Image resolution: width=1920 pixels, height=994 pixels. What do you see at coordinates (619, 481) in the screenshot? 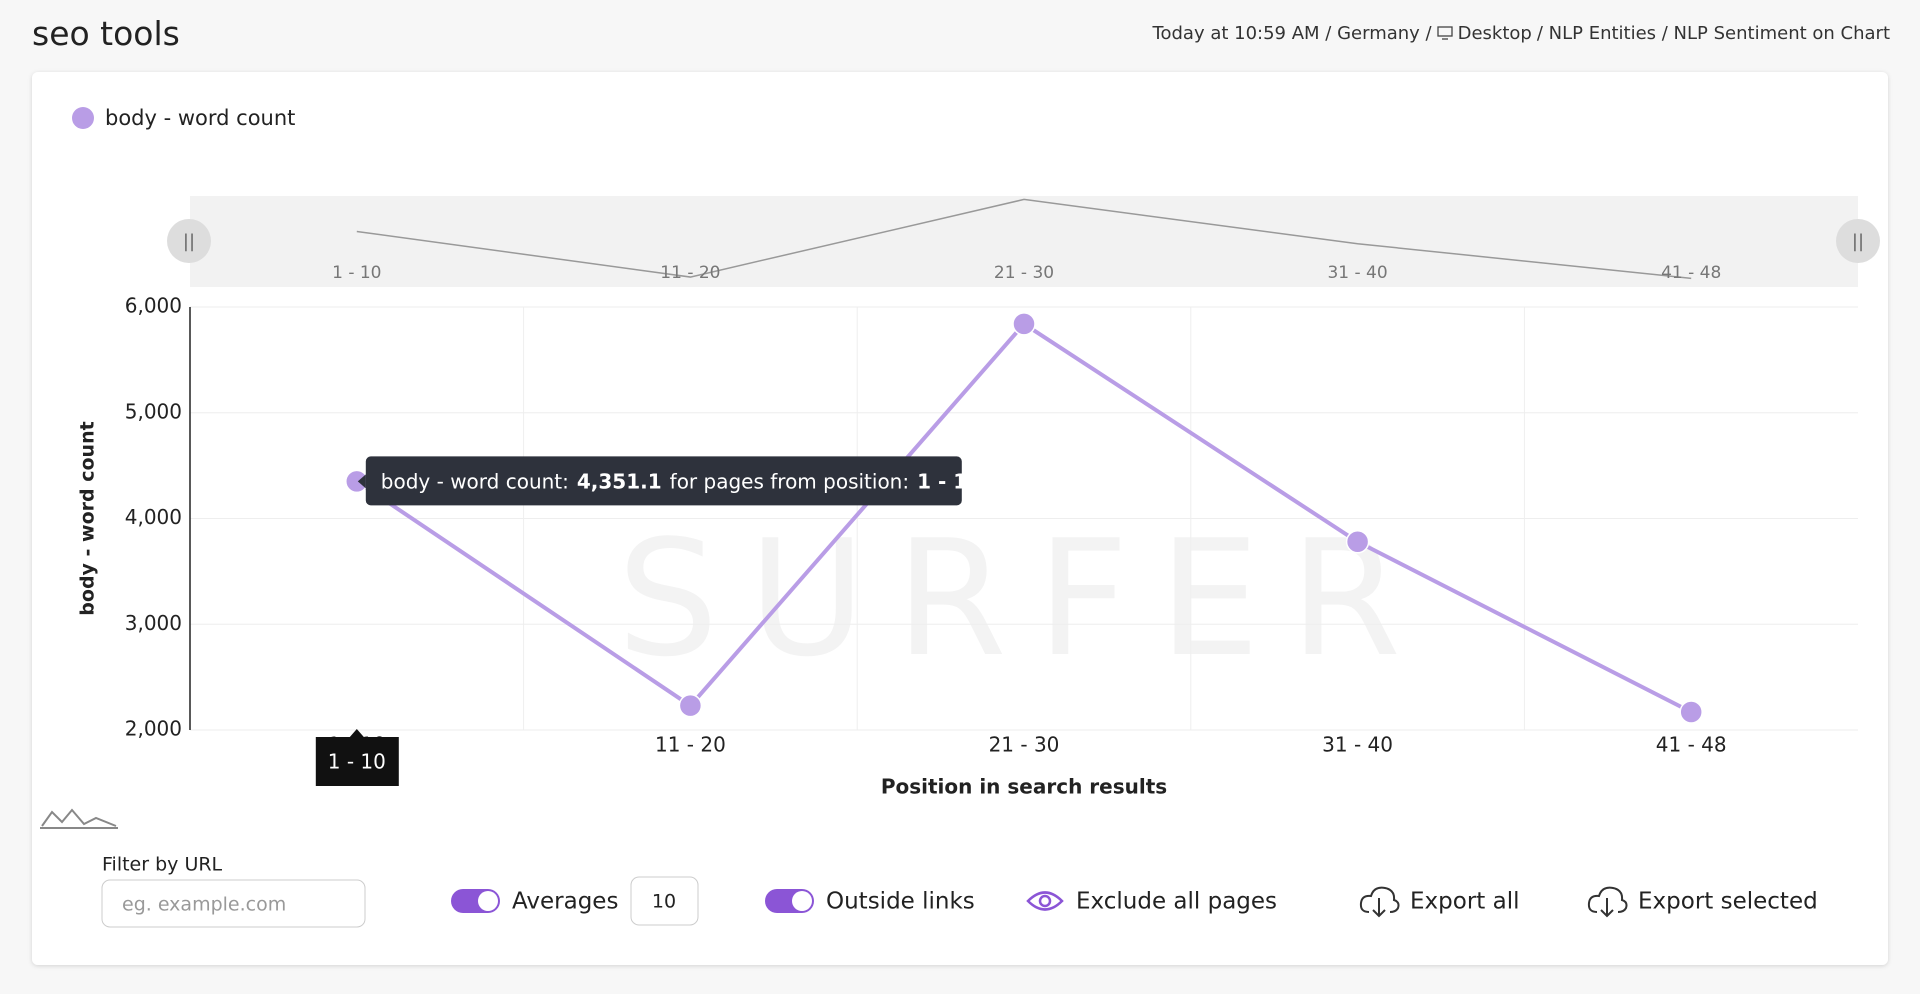
I see `tooltip-text: 4,351.1` at bounding box center [619, 481].